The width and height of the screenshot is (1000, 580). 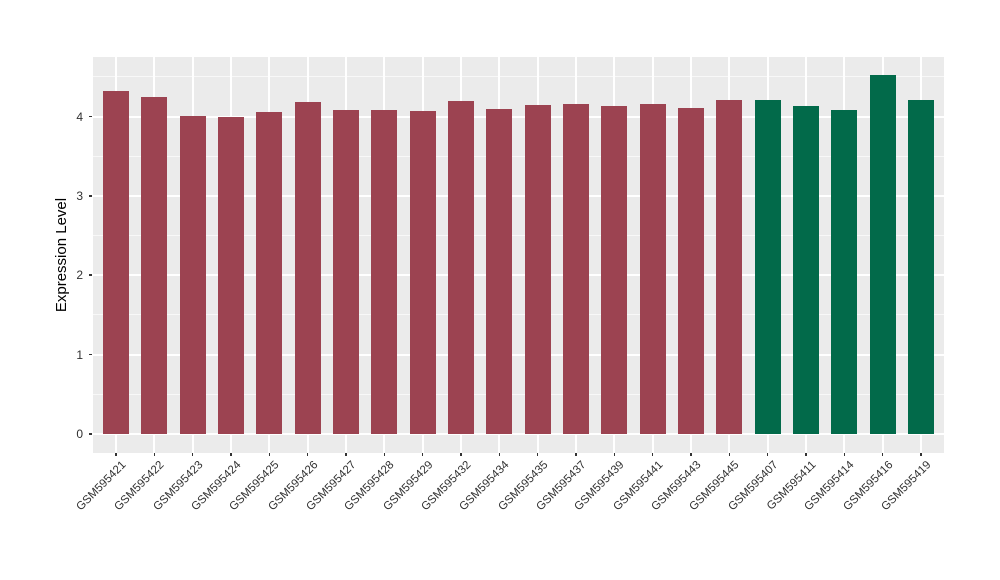 I want to click on x-tick-mark-GSM595422, so click(x=154, y=454).